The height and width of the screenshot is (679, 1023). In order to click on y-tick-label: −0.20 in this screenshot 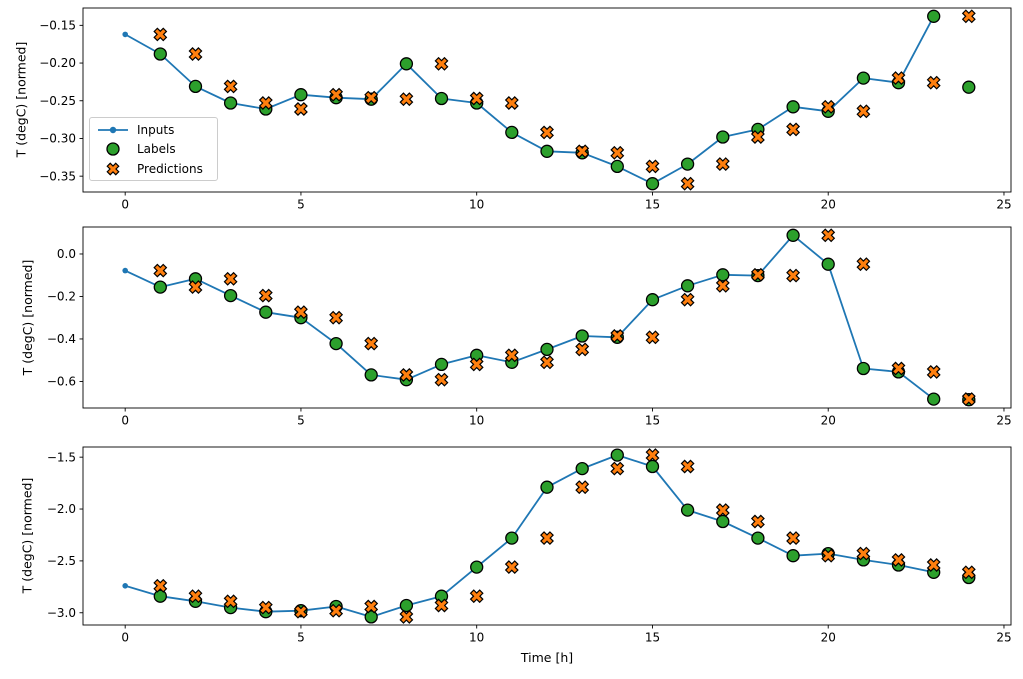, I will do `click(57, 63)`.